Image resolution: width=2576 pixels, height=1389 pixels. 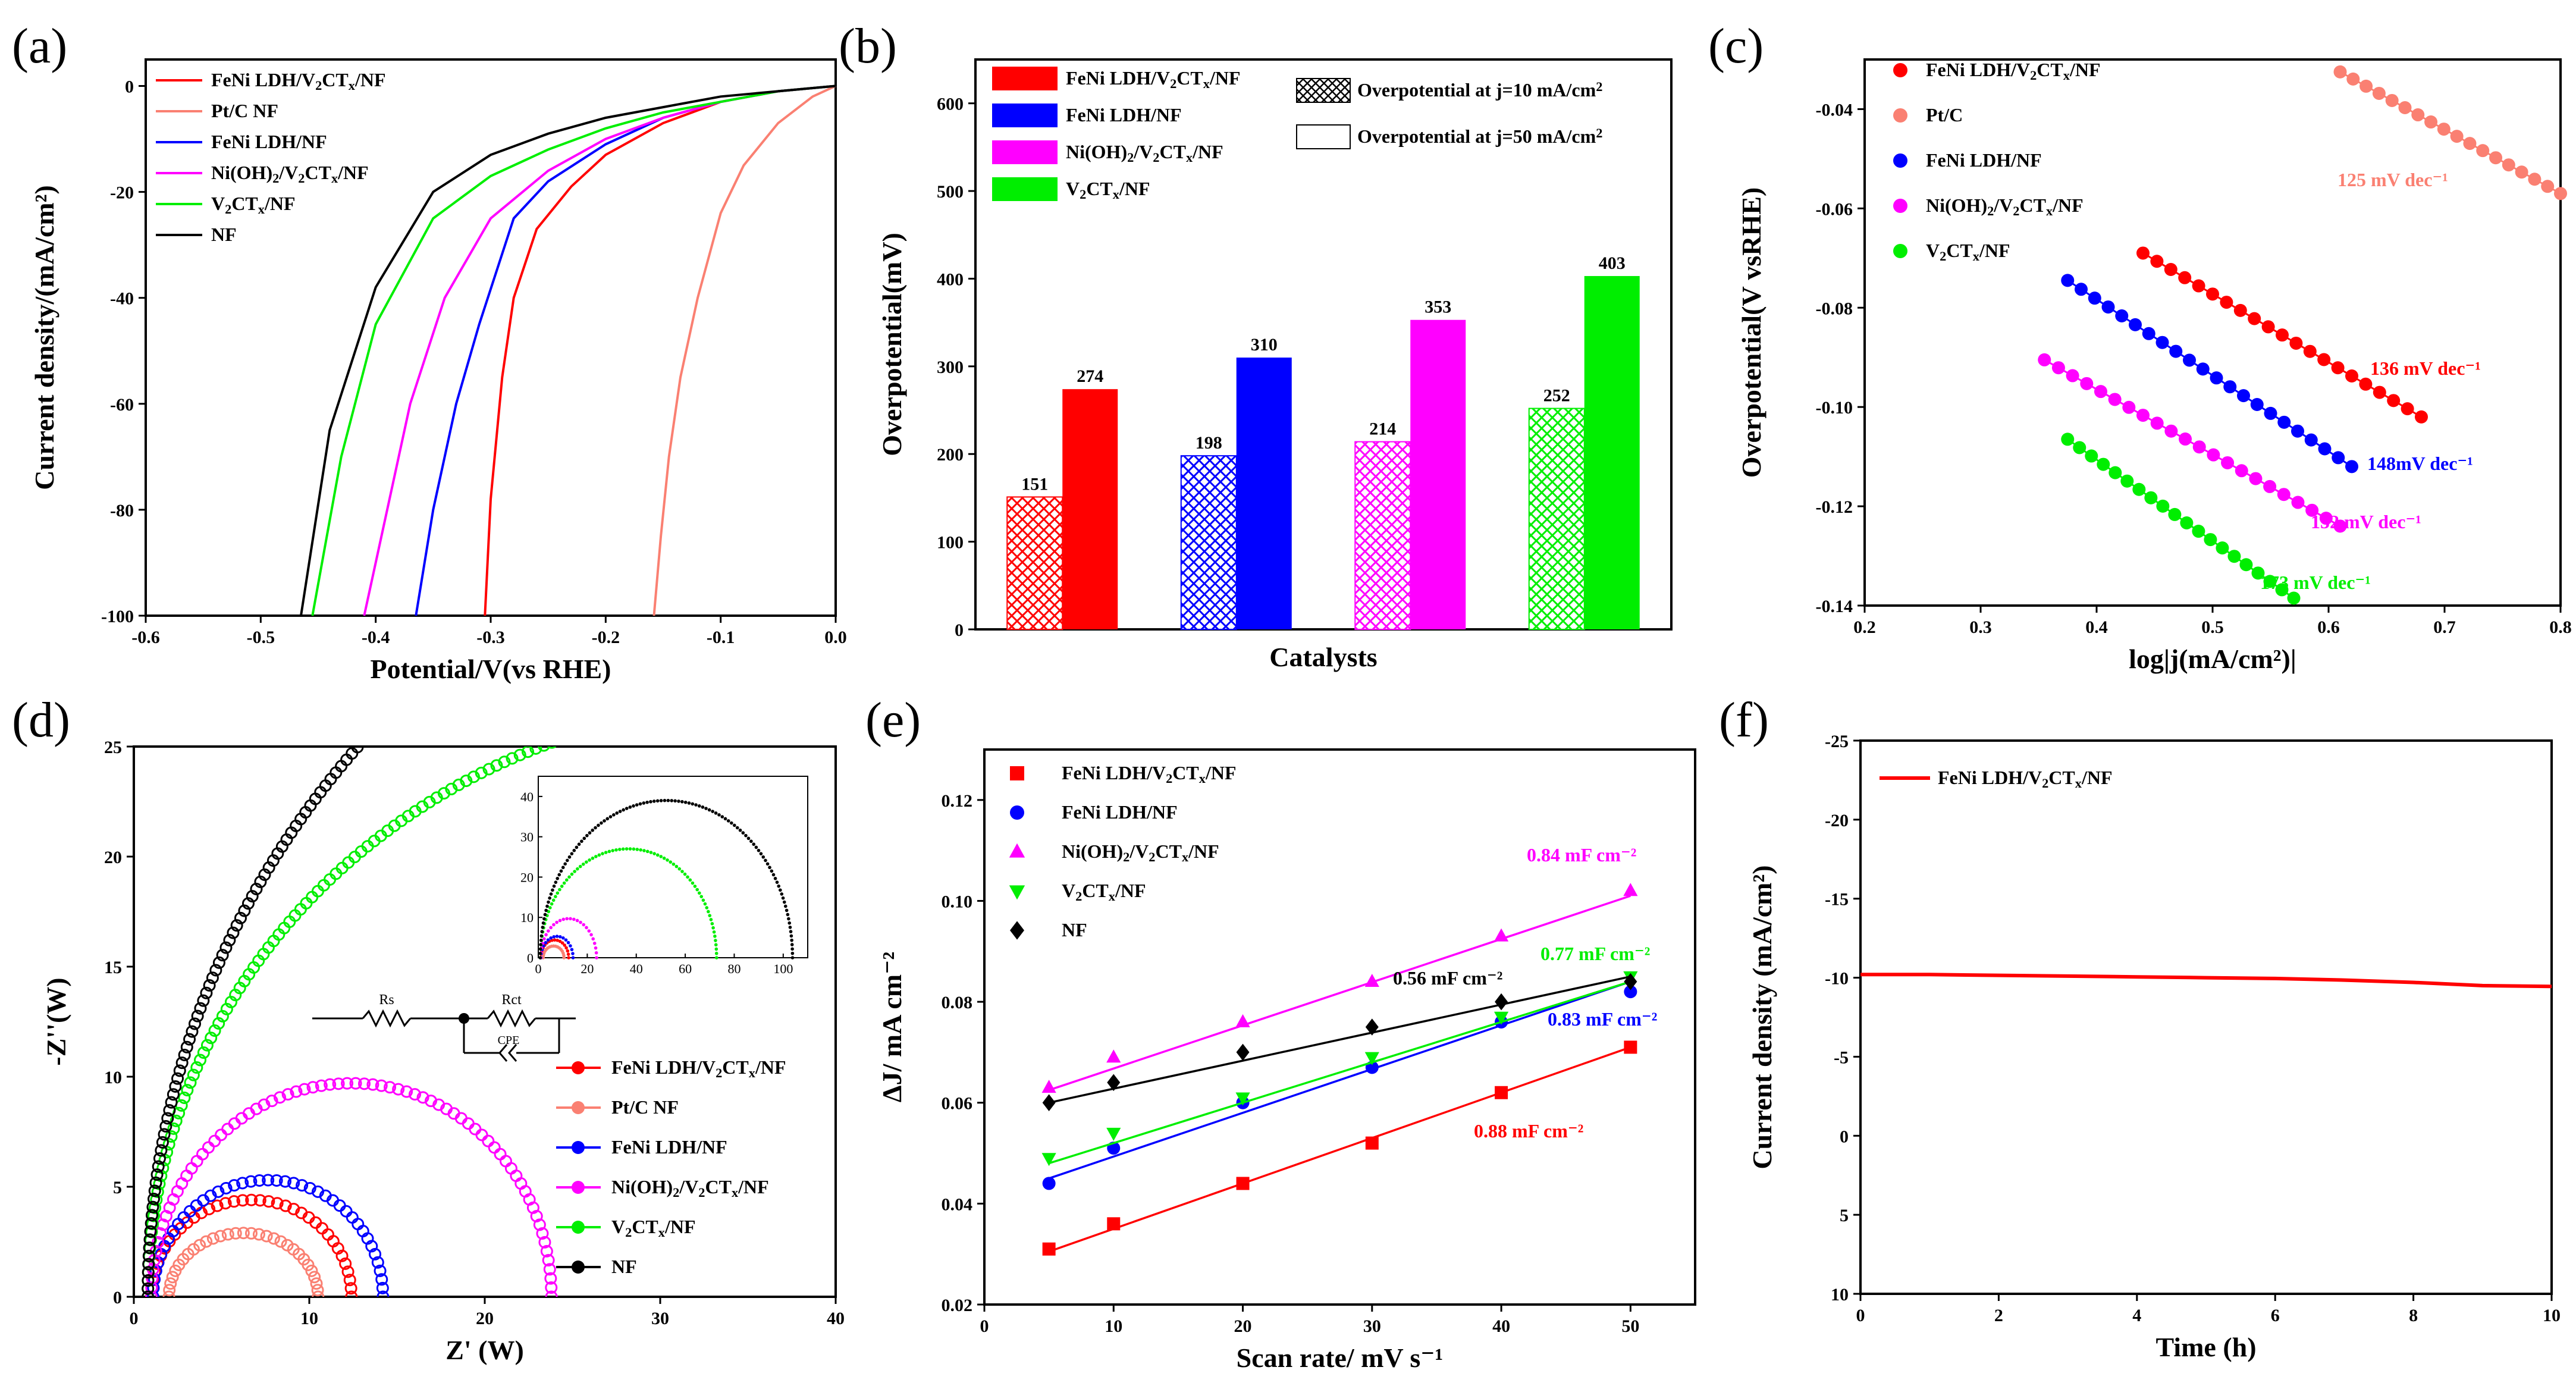 What do you see at coordinates (578, 1268) in the screenshot?
I see `legend-marker-nf` at bounding box center [578, 1268].